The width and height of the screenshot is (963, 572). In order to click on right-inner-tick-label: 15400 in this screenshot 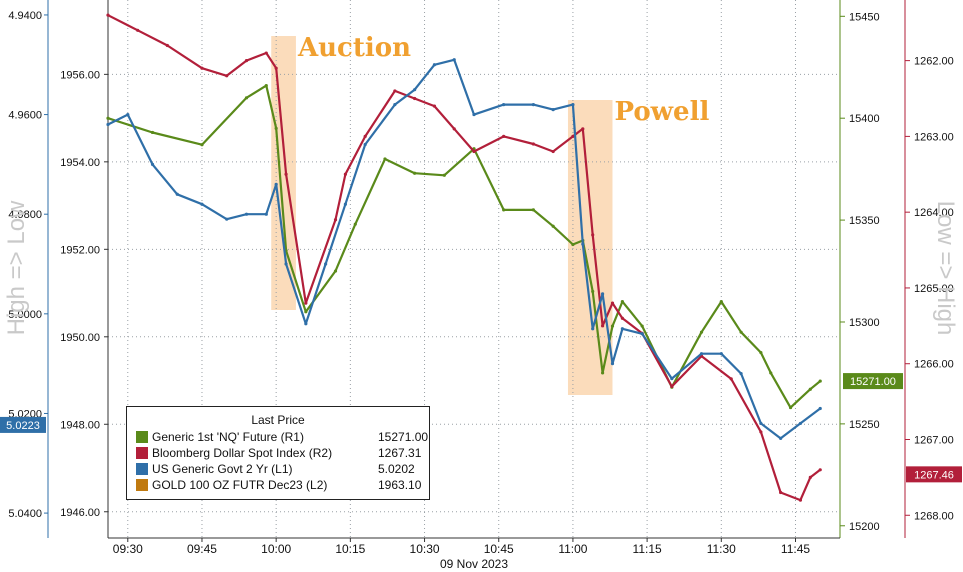, I will do `click(864, 119)`.